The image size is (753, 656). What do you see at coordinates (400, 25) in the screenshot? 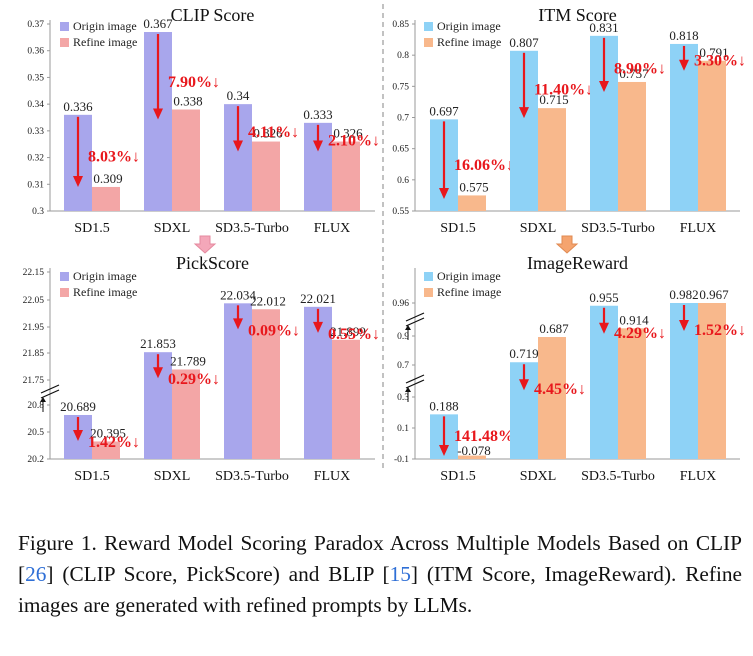
I see `y-tick-label: 0.85` at bounding box center [400, 25].